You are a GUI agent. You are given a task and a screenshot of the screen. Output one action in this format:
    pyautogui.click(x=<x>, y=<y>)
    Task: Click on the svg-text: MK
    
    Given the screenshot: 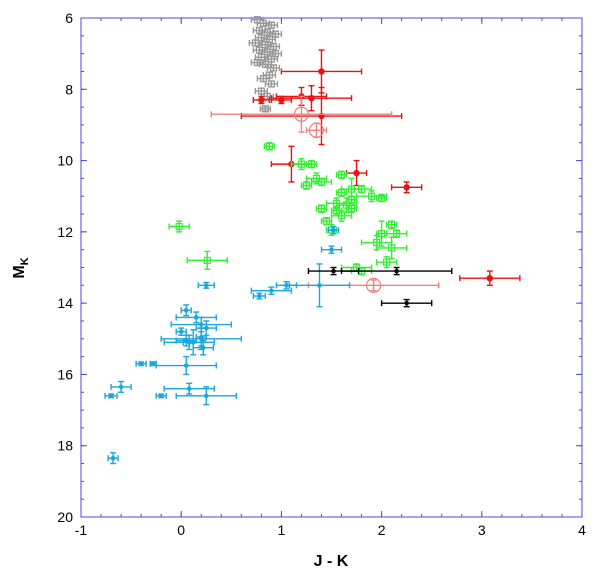 What is the action you would take?
    pyautogui.click(x=21, y=267)
    